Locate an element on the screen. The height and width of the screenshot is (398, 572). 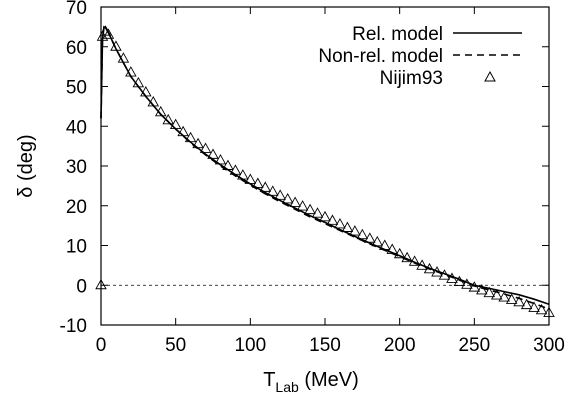
x-tick-label: 50 is located at coordinates (175, 345).